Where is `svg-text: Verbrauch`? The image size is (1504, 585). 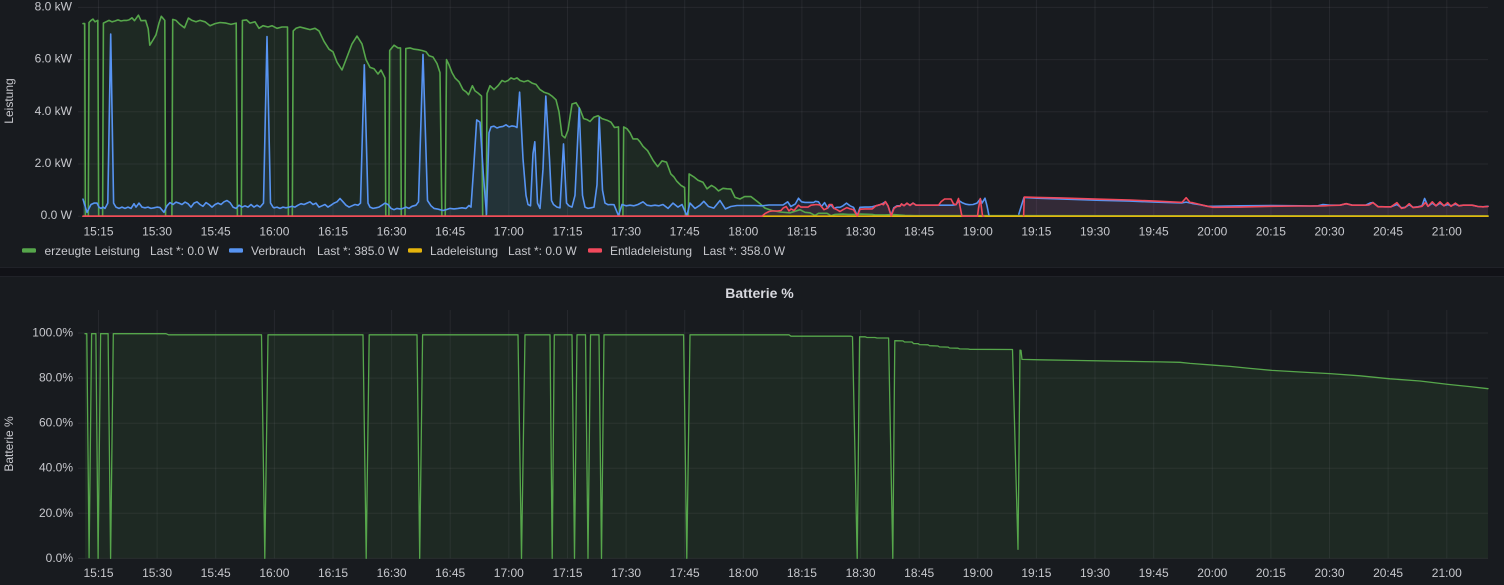
svg-text: Verbrauch is located at coordinates (278, 251).